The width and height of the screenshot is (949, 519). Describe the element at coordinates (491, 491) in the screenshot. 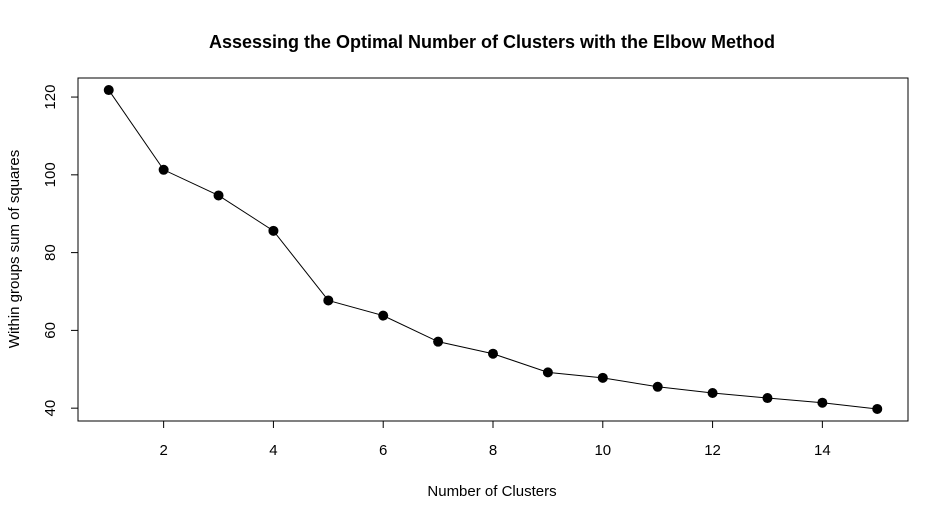

I see `x-axis-label: Number of Clusters` at that location.